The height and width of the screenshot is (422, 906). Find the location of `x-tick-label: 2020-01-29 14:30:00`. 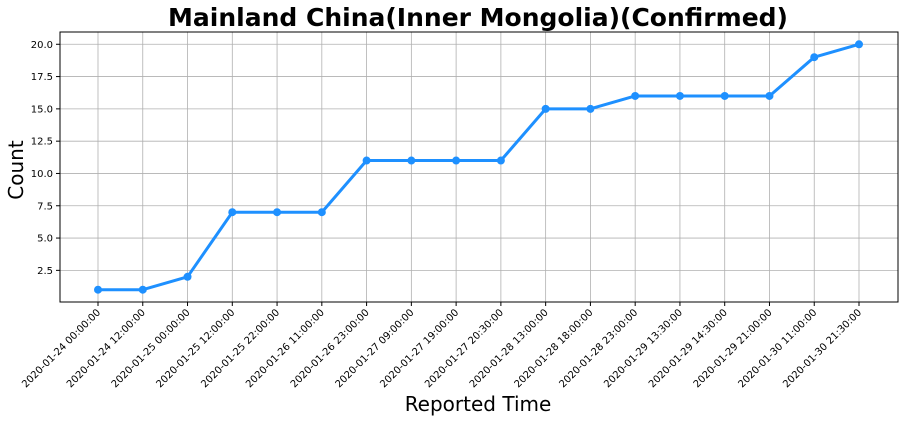

x-tick-label: 2020-01-29 14:30:00 is located at coordinates (688, 348).